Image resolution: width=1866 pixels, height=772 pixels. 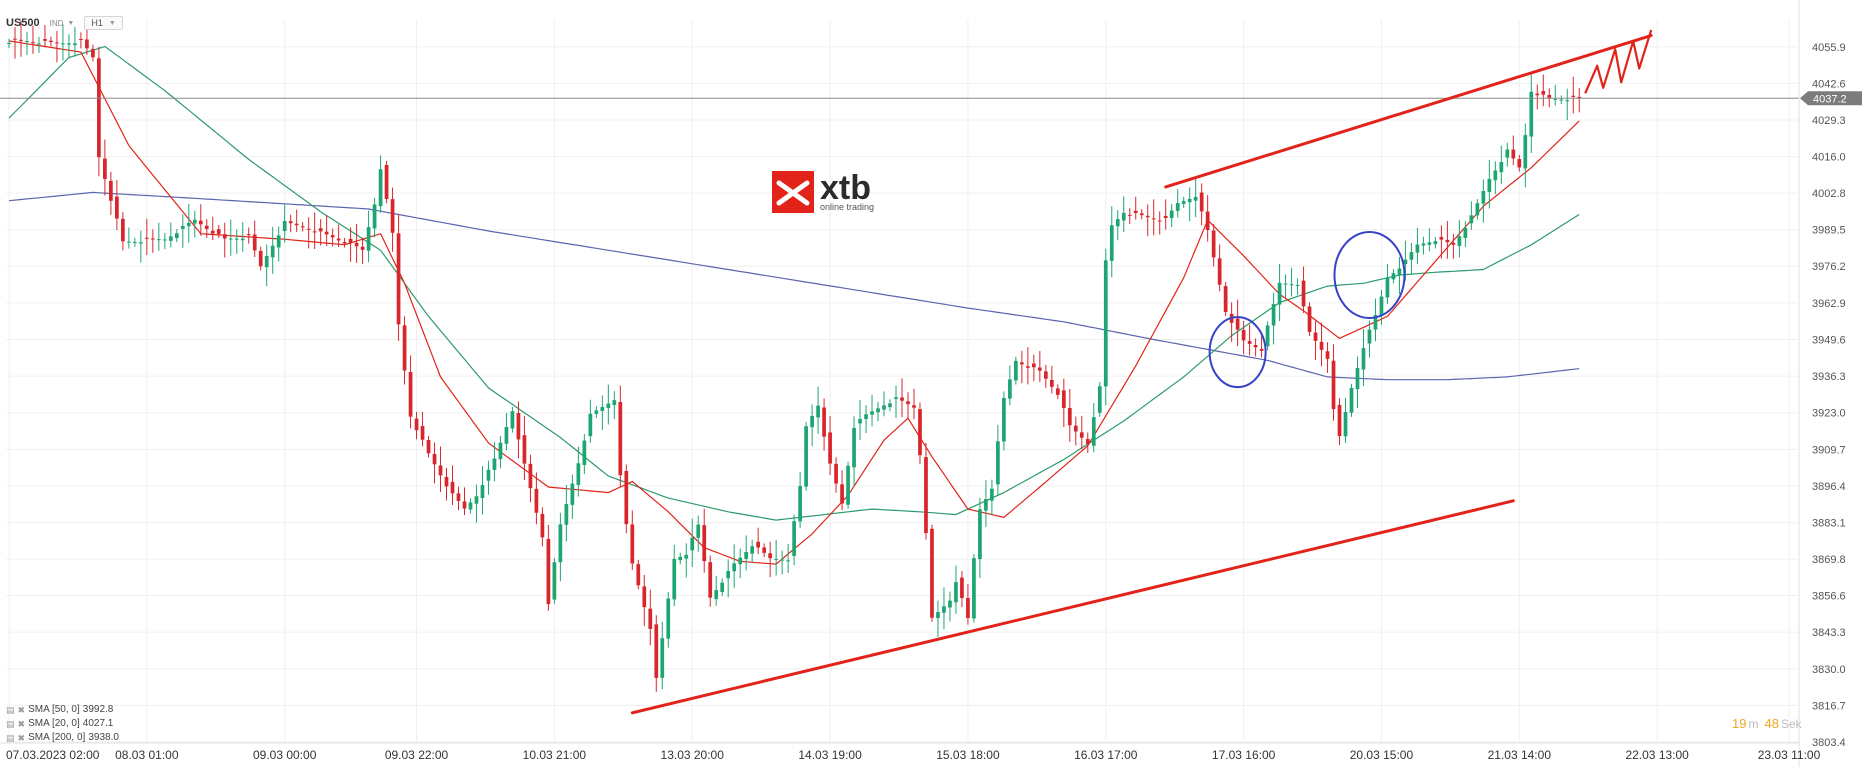 I want to click on legend-sma-200-label: SMA [200, 0], so click(x=57, y=737).